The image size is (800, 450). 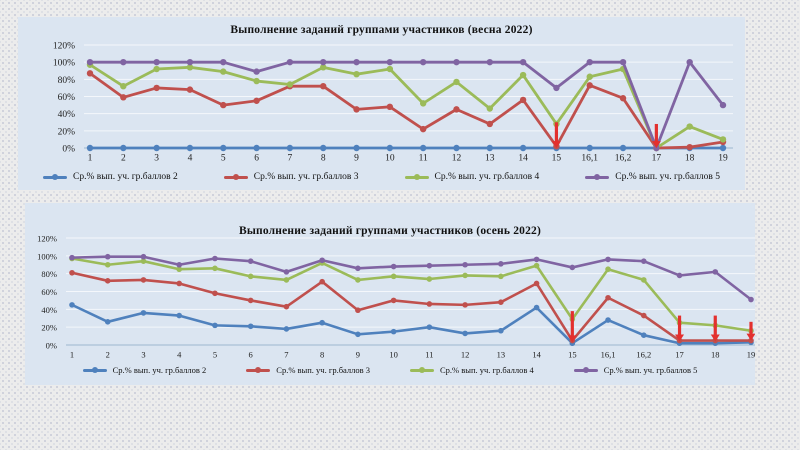 What do you see at coordinates (49, 310) in the screenshot?
I see `y-axis-tick-label: 40%` at bounding box center [49, 310].